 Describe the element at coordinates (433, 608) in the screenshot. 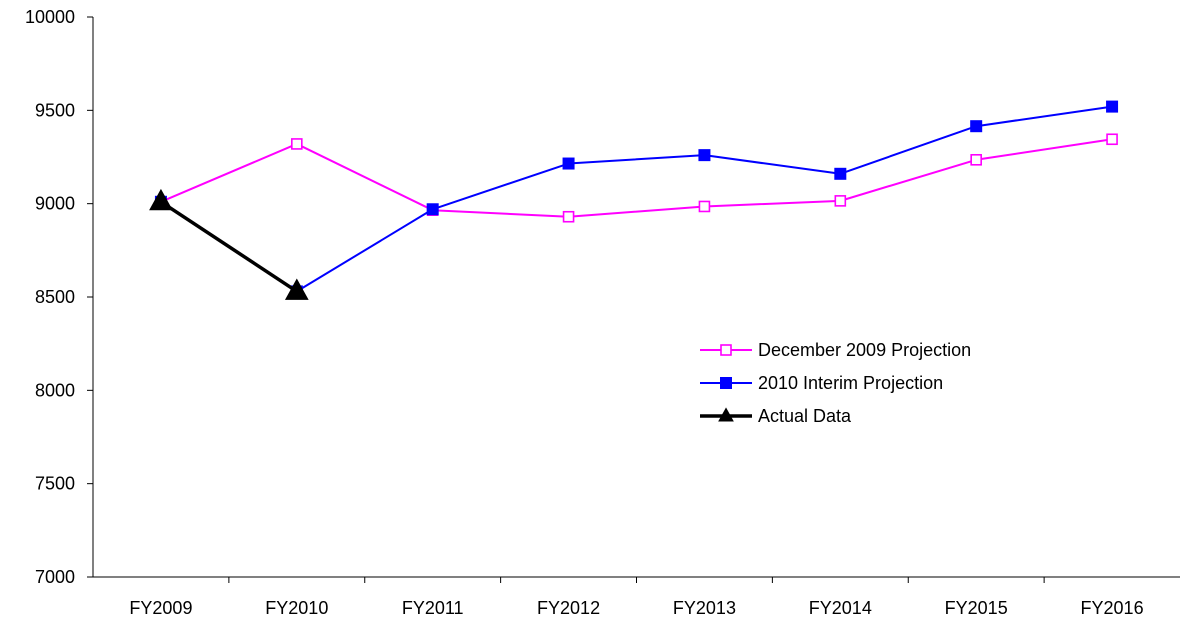

I see `x-tick-label: FY2011` at that location.